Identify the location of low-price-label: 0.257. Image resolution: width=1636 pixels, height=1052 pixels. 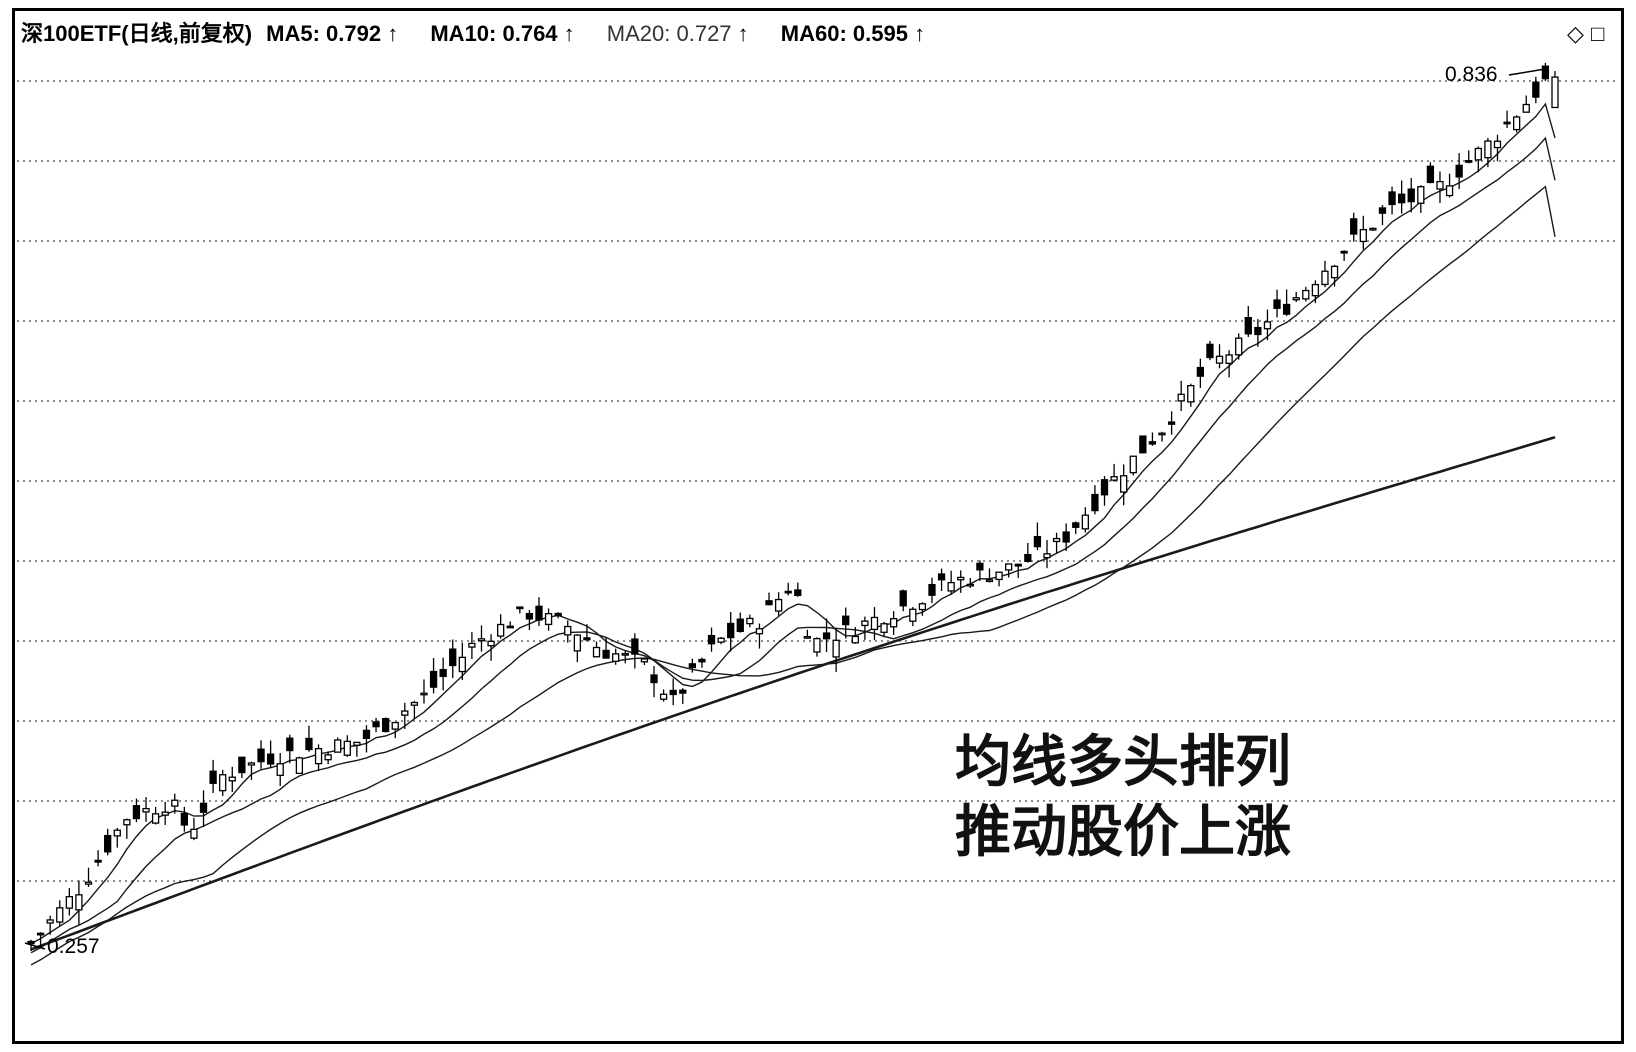
(73, 946).